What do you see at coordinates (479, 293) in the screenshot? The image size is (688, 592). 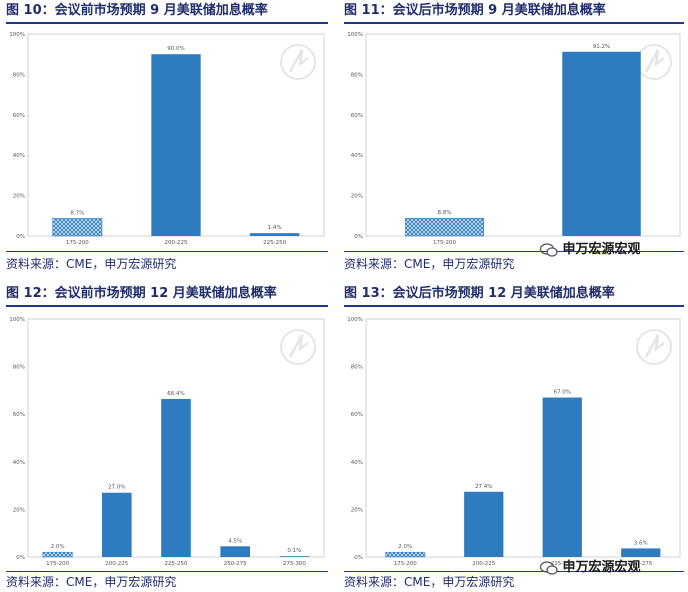 I see `figure-title: 图 13：会议后市场预期 12 月美联储加息概率` at bounding box center [479, 293].